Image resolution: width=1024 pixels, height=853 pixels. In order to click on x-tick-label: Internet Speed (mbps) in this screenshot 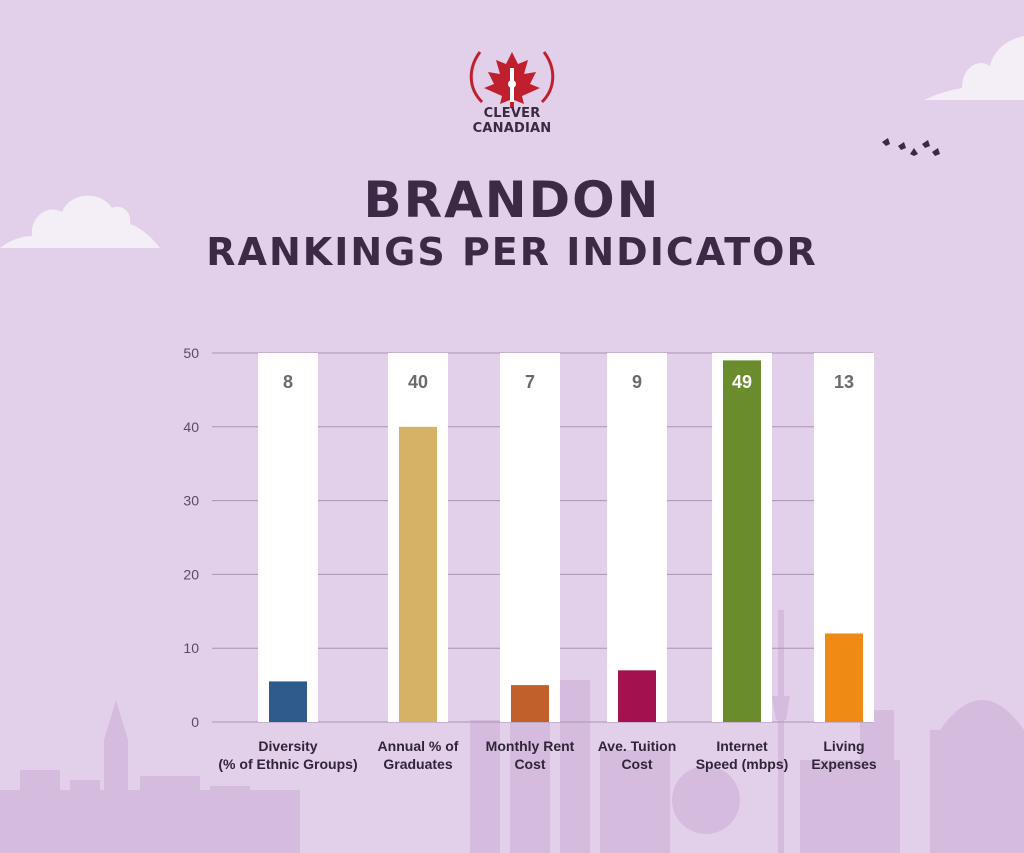, I will do `click(742, 755)`.